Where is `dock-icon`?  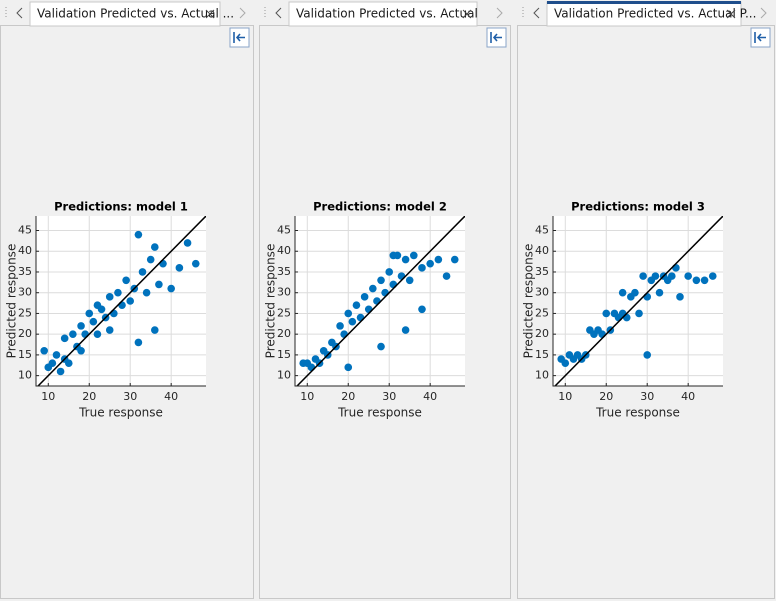 dock-icon is located at coordinates (239, 37).